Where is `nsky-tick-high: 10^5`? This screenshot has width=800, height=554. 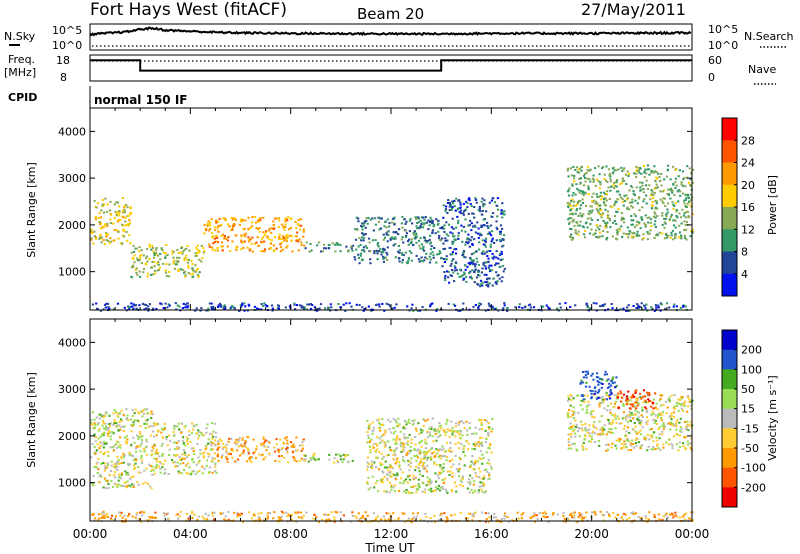
nsky-tick-high: 10^5 is located at coordinates (67, 30).